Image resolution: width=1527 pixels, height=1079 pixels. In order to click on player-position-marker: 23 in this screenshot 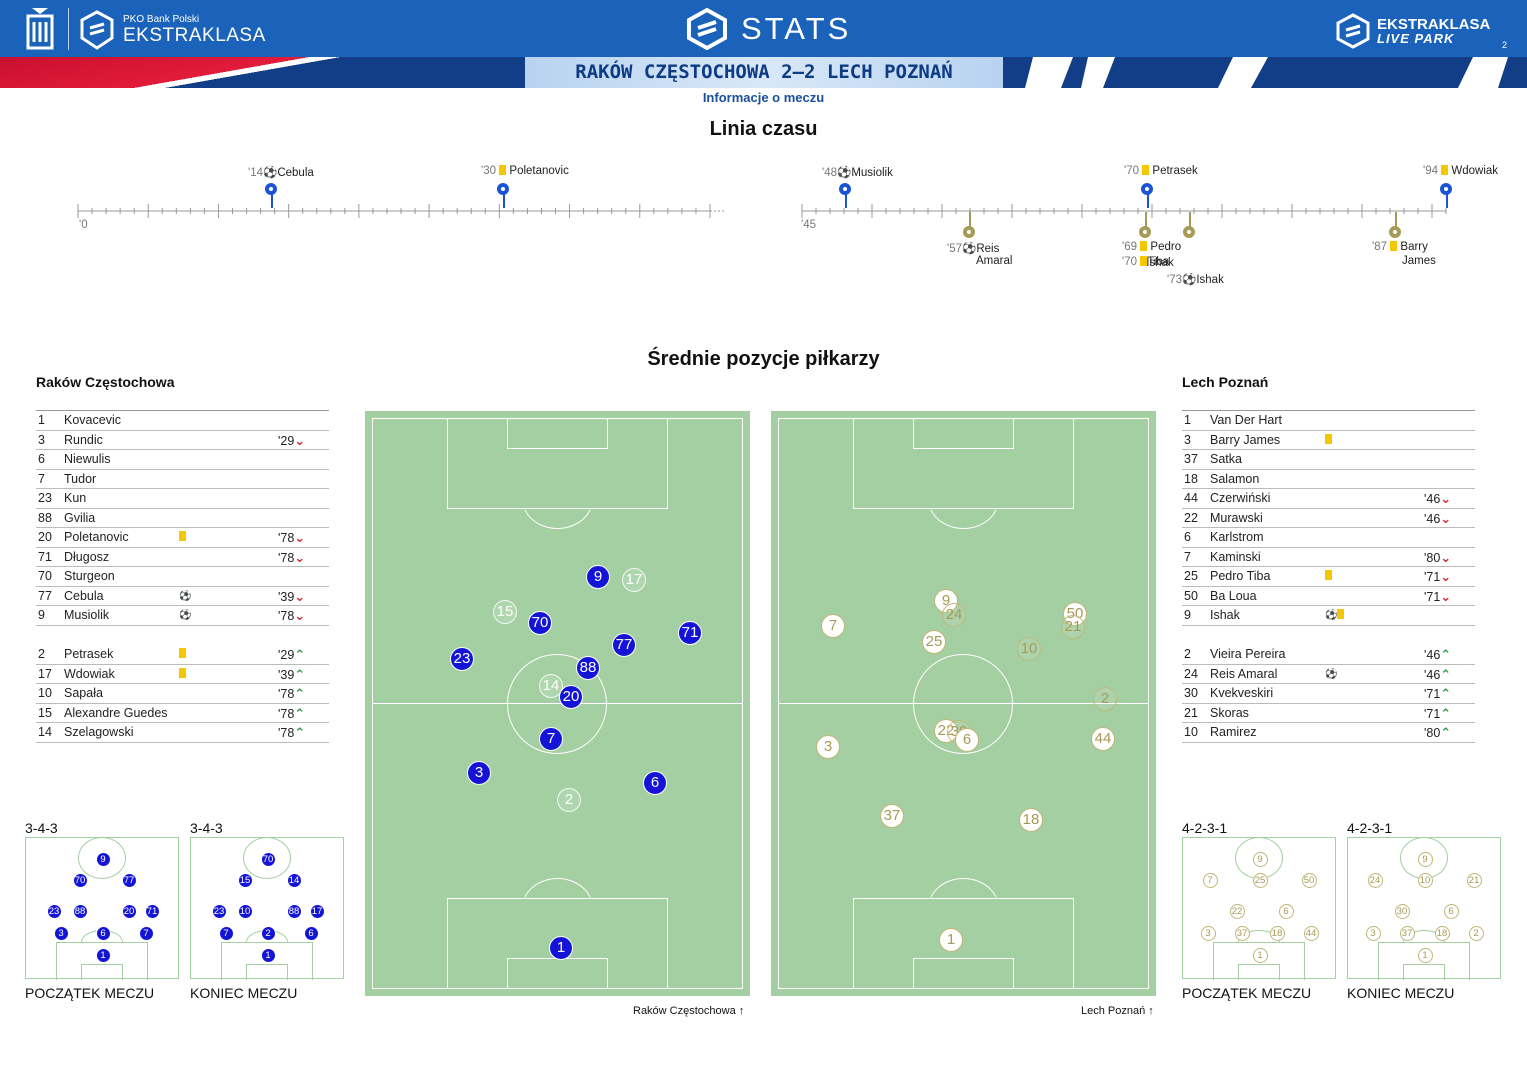, I will do `click(462, 659)`.